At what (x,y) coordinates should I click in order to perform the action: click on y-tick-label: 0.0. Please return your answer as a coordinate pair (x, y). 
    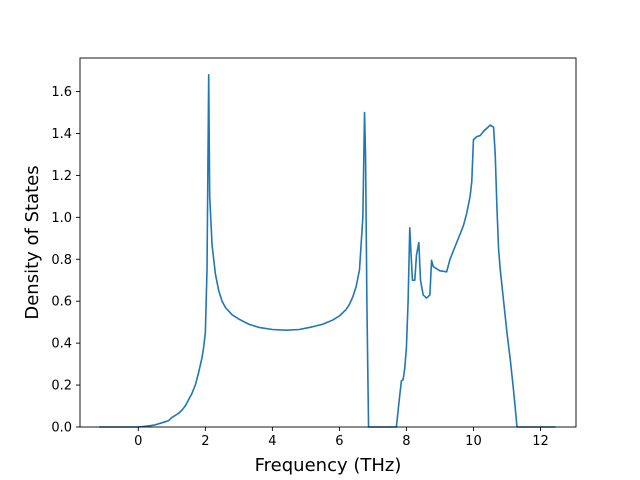
    Looking at the image, I should click on (61, 428).